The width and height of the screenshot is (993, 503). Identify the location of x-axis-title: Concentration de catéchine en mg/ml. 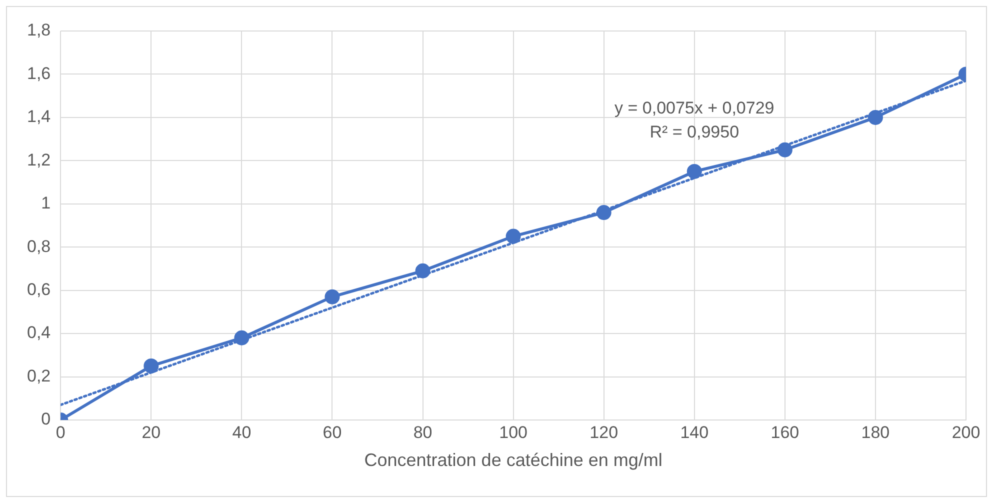
(513, 460).